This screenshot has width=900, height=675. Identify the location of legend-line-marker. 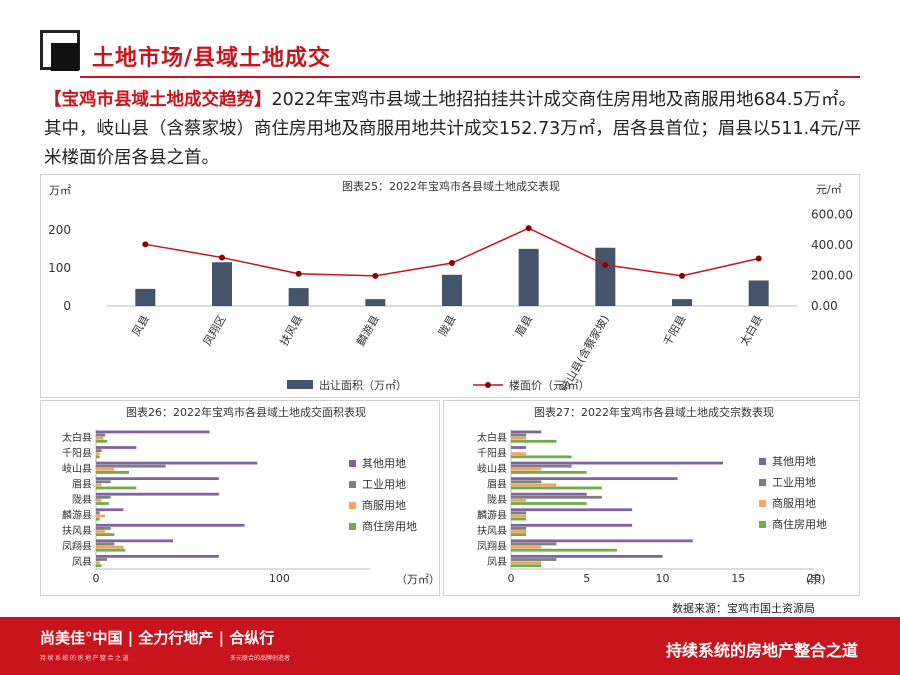
(488, 385).